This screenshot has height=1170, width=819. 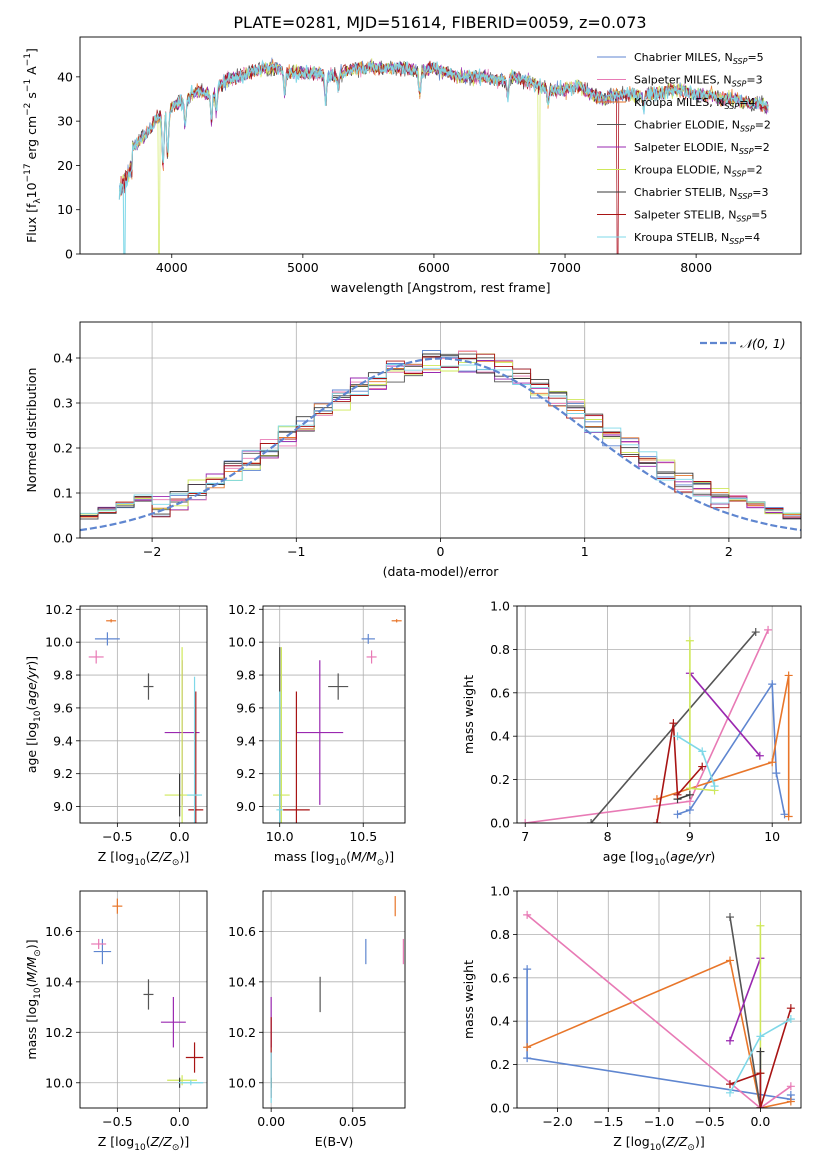 I want to click on y-tick-label: 0, so click(x=69, y=254).